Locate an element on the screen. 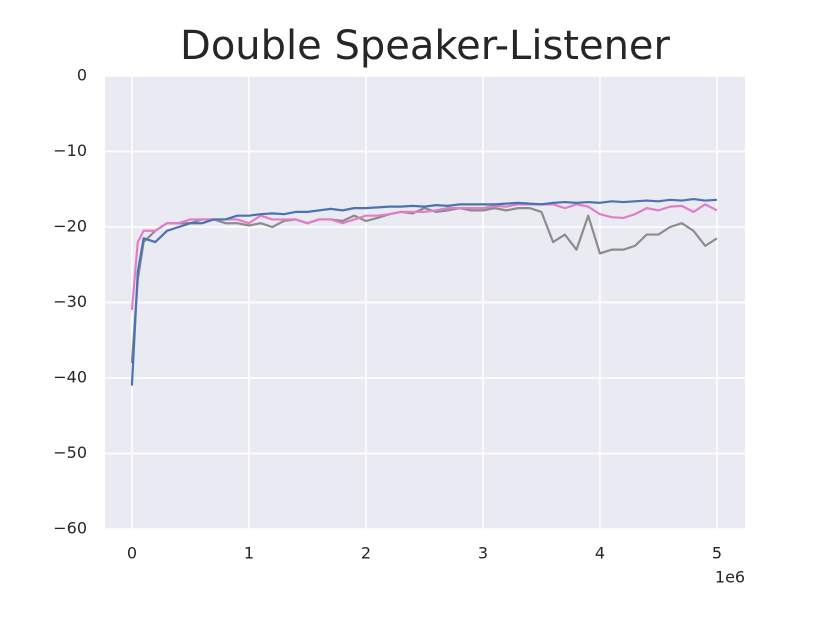  y-tick-label: 0 is located at coordinates (82, 75).